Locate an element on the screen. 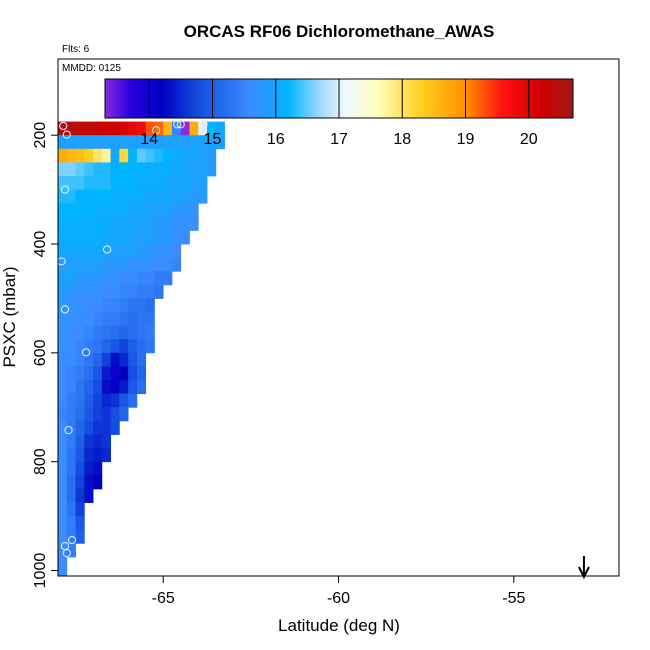 The width and height of the screenshot is (650, 650). colorbar-tick-label: 16 is located at coordinates (276, 139).